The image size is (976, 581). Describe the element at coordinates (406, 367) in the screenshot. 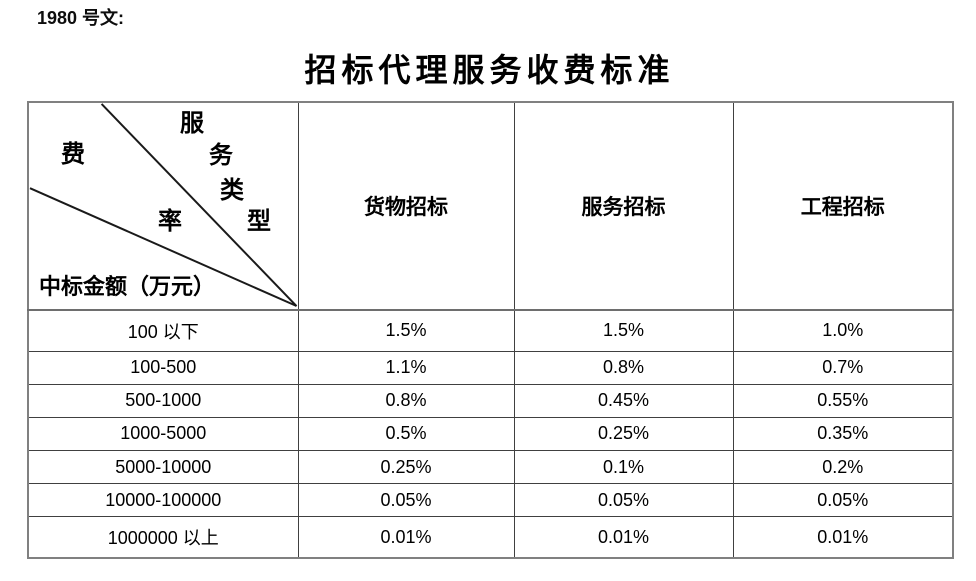

I see `goods-rate-cell: 1.1%` at that location.